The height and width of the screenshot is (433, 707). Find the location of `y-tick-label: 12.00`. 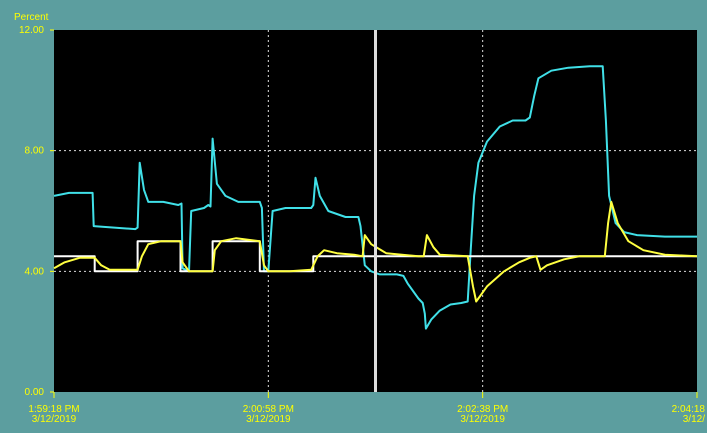

y-tick-label: 12.00 is located at coordinates (31, 30).